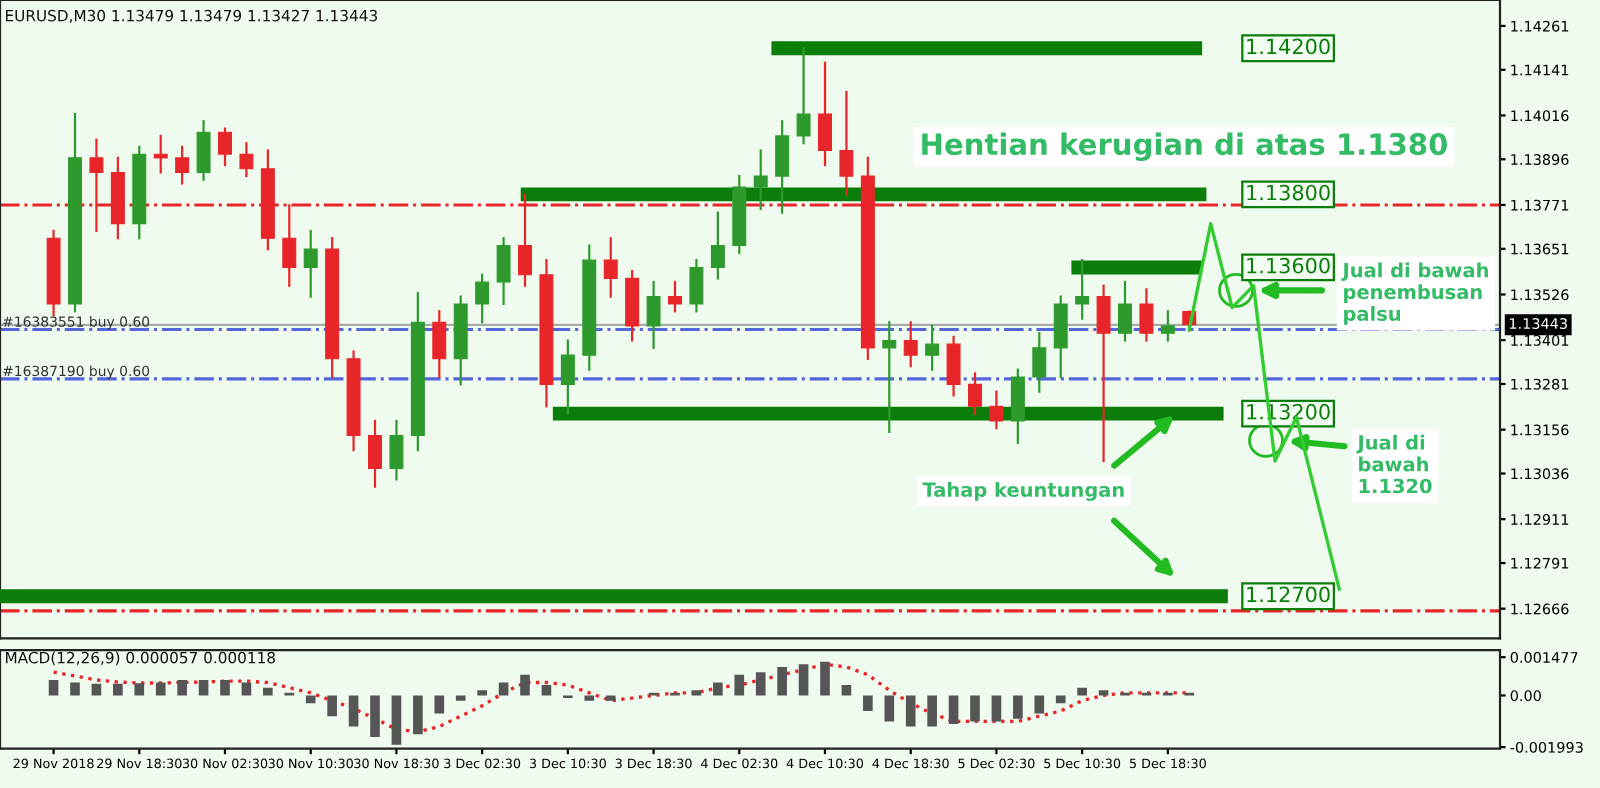 This screenshot has width=1600, height=788. What do you see at coordinates (1288, 594) in the screenshot?
I see `ref-line-label: 1.12700` at bounding box center [1288, 594].